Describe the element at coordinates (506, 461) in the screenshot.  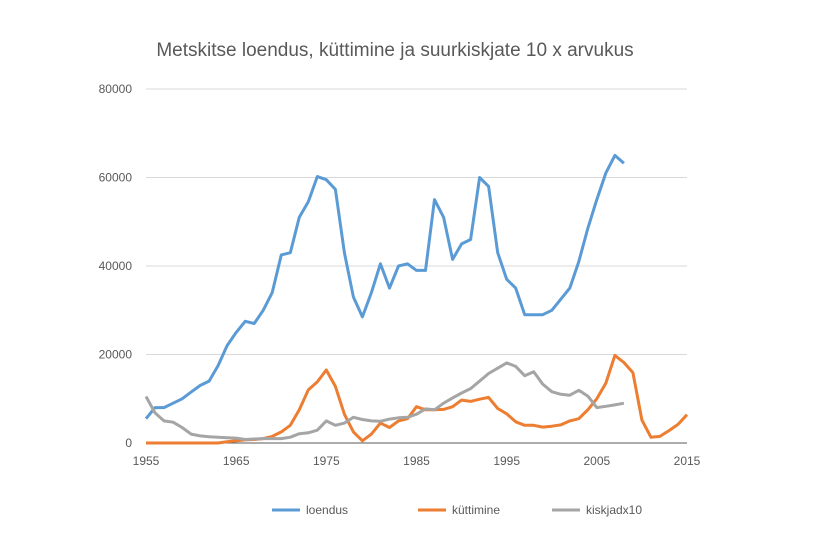
I see `x-tick-label: 1995` at that location.